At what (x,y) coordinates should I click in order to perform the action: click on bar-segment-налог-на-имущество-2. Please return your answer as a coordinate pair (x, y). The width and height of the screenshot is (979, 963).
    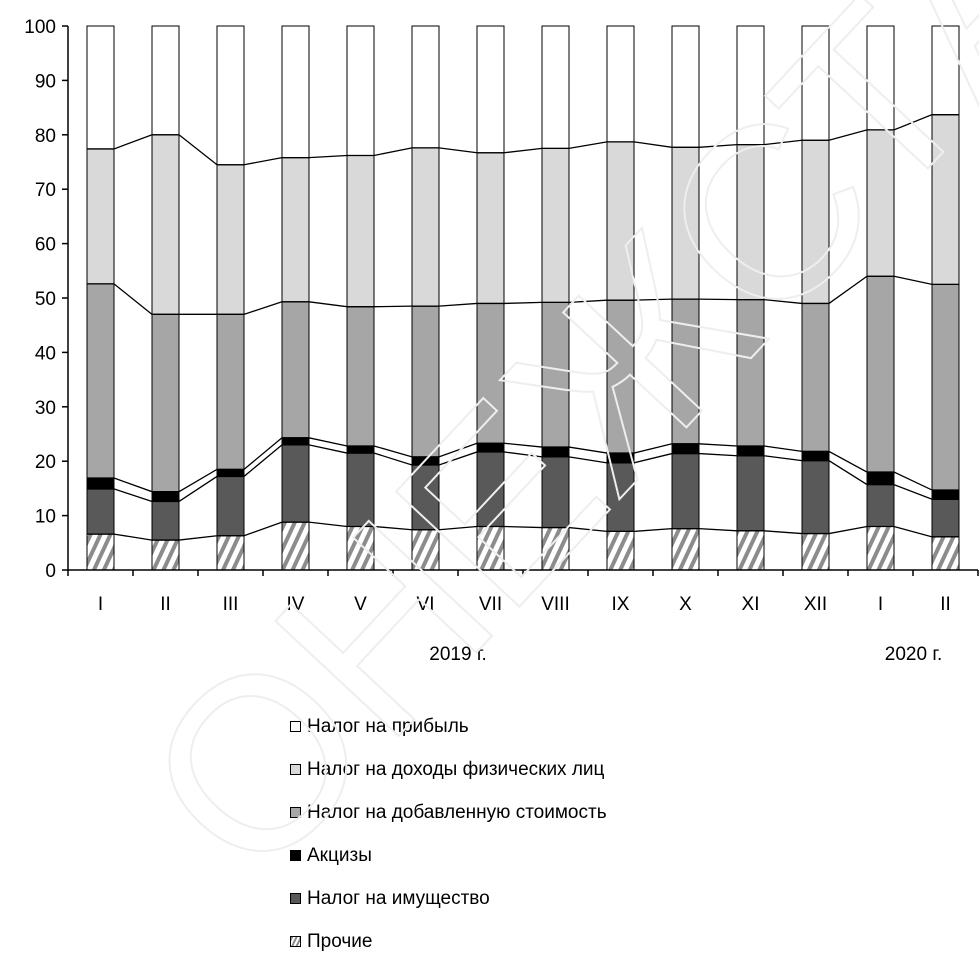
    Looking at the image, I should click on (230, 505).